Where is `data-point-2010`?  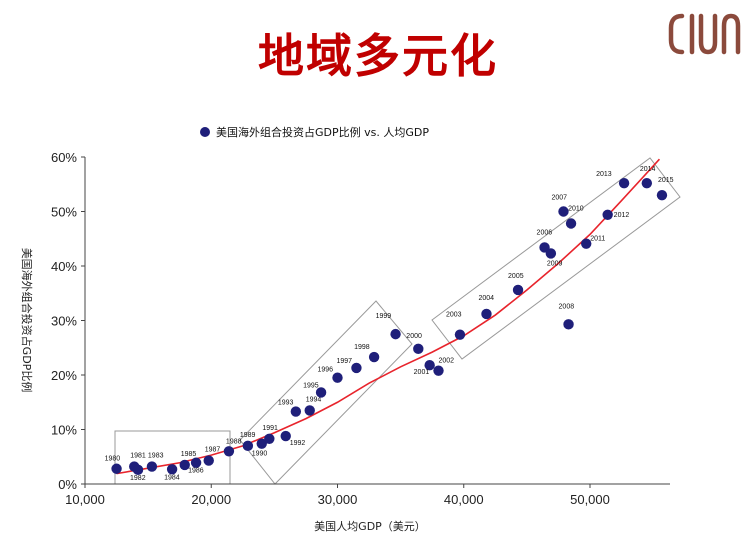 data-point-2010 is located at coordinates (571, 223).